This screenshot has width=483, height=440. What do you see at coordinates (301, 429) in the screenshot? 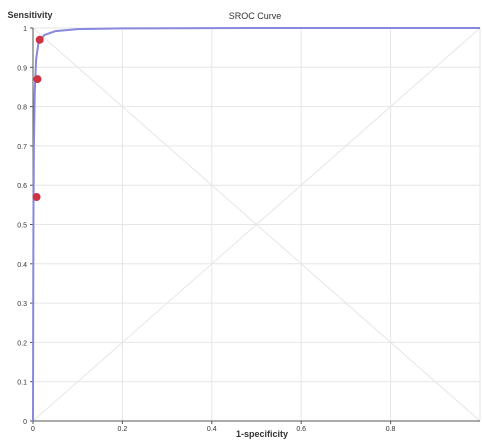
I see `x-tick-label: 0.6` at bounding box center [301, 429].